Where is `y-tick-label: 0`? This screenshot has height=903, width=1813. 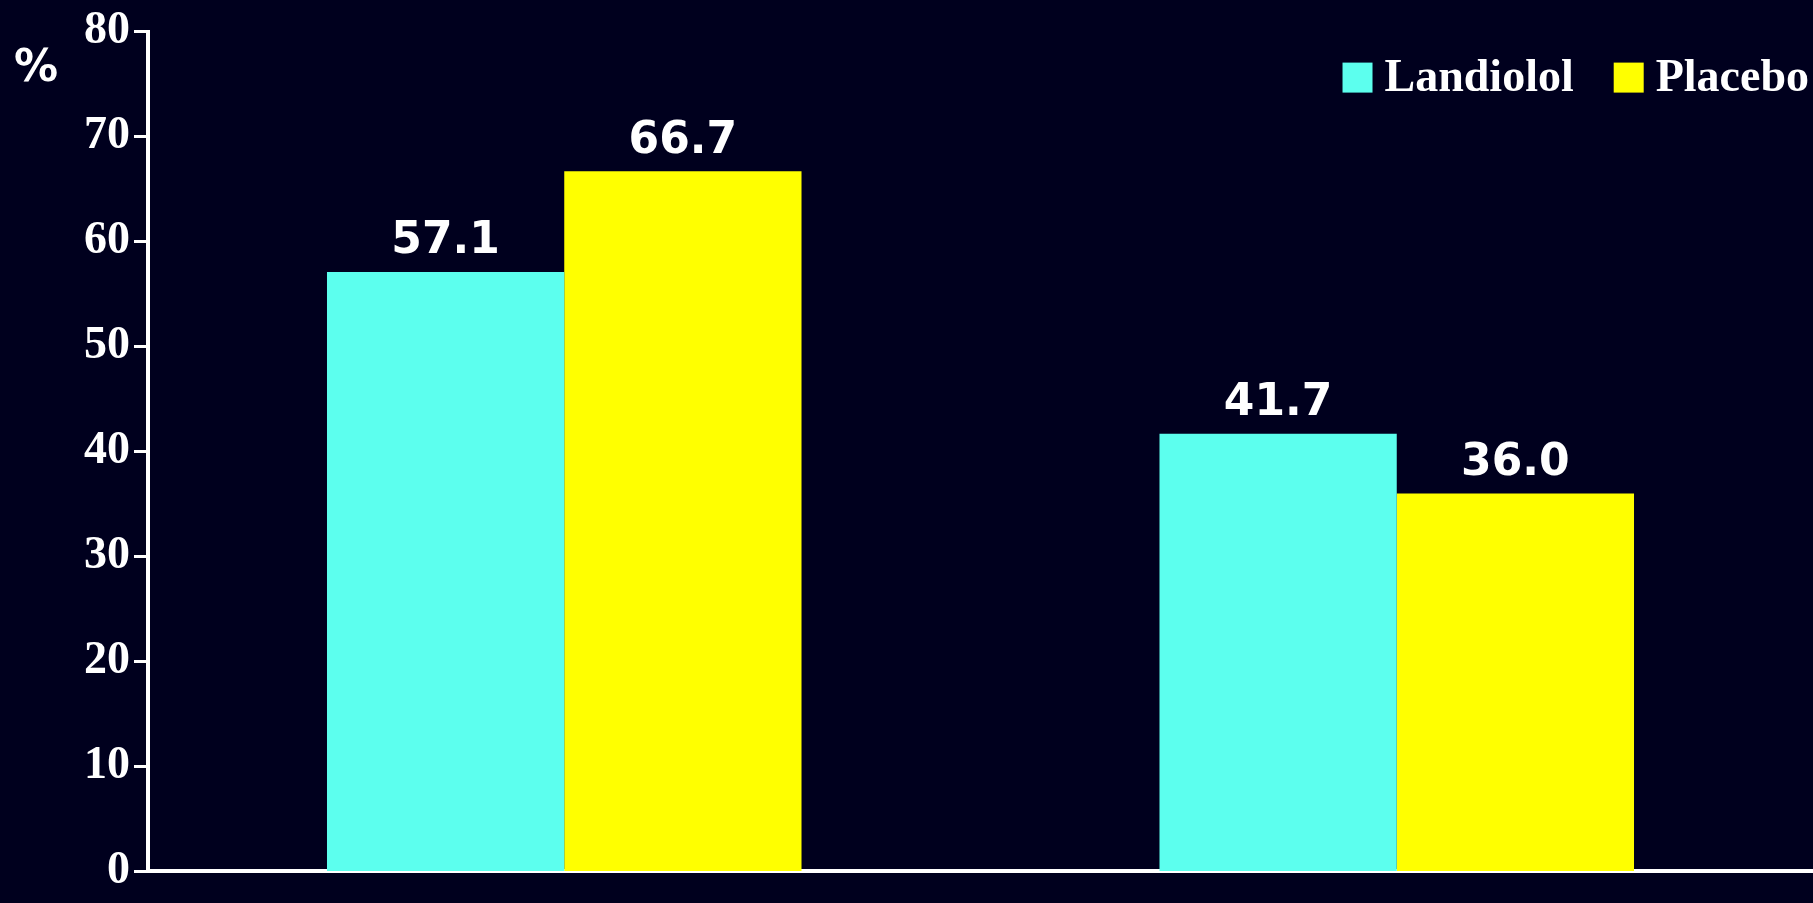
y-tick-label: 0 is located at coordinates (118, 868).